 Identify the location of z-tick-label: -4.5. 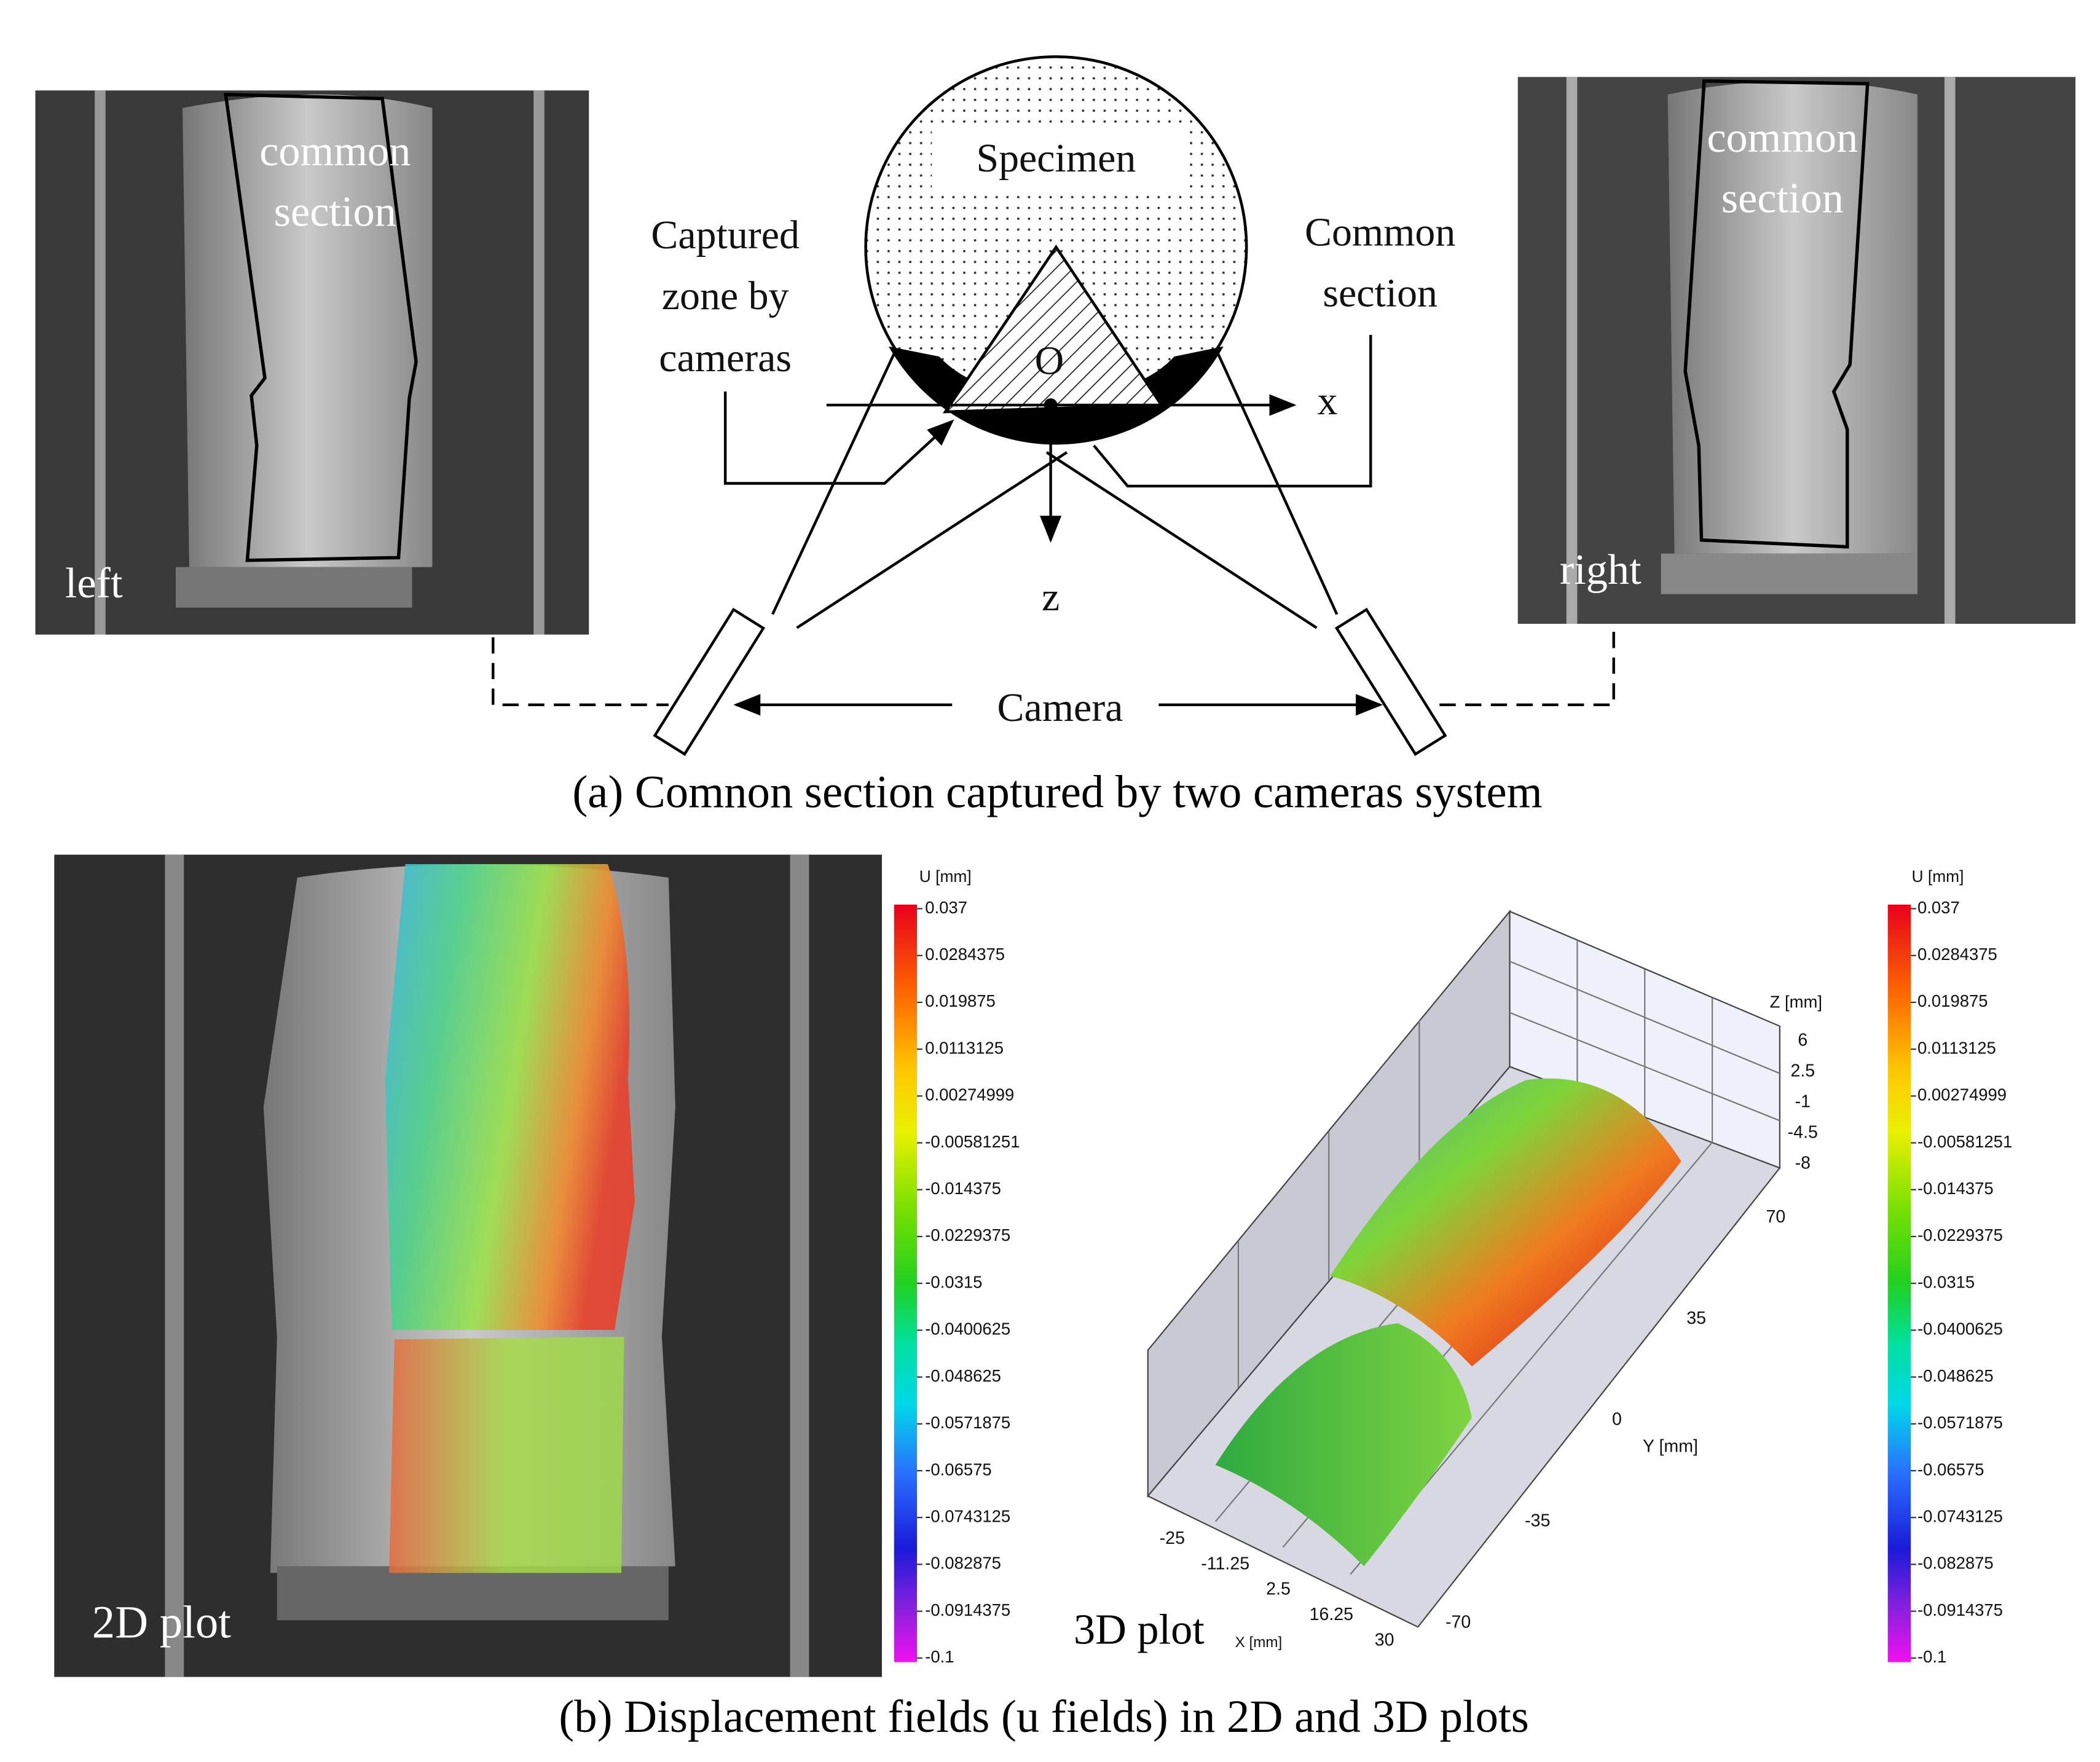
(1803, 1133).